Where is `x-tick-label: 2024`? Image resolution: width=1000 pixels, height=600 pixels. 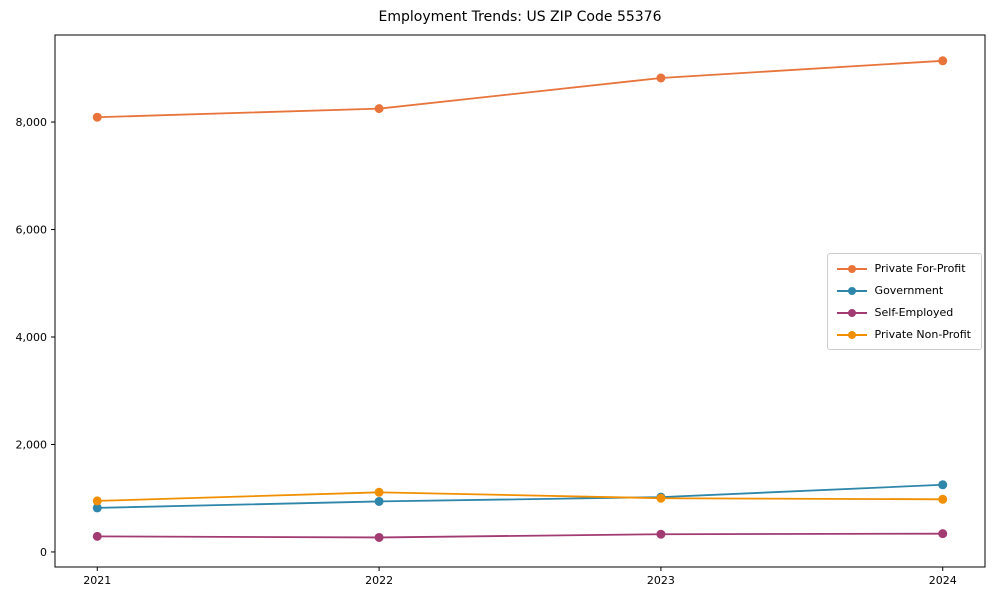 x-tick-label: 2024 is located at coordinates (943, 580).